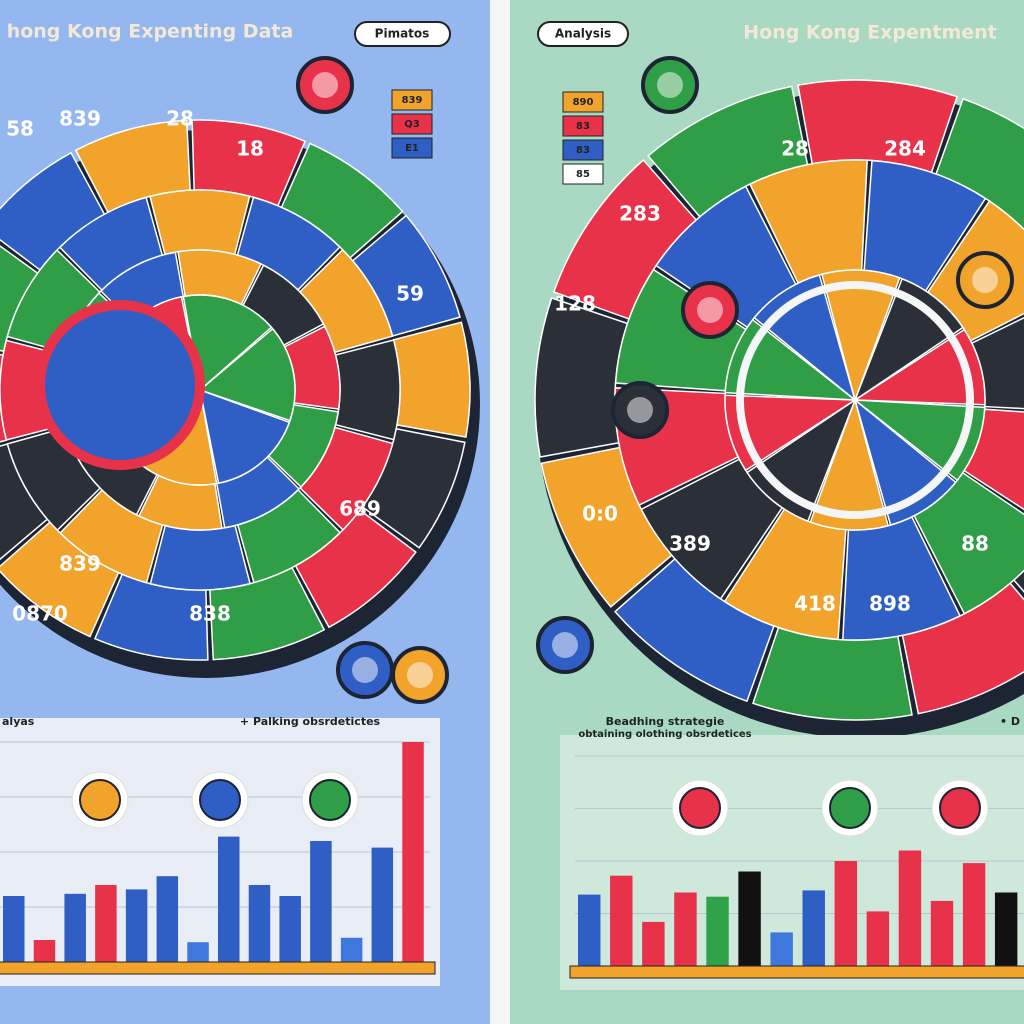 The image size is (1024, 1024). What do you see at coordinates (796, 972) in the screenshot?
I see `chart-base` at bounding box center [796, 972].